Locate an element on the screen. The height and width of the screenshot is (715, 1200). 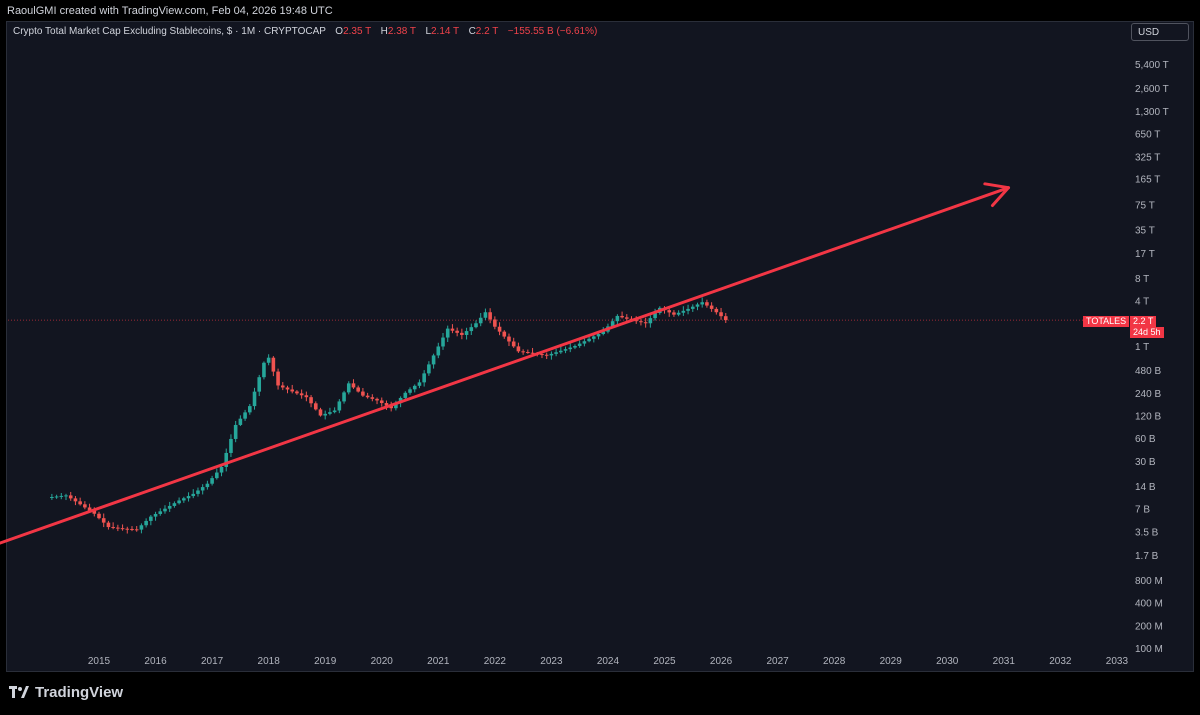
y-tick-label: 100 M is located at coordinates (1149, 649).